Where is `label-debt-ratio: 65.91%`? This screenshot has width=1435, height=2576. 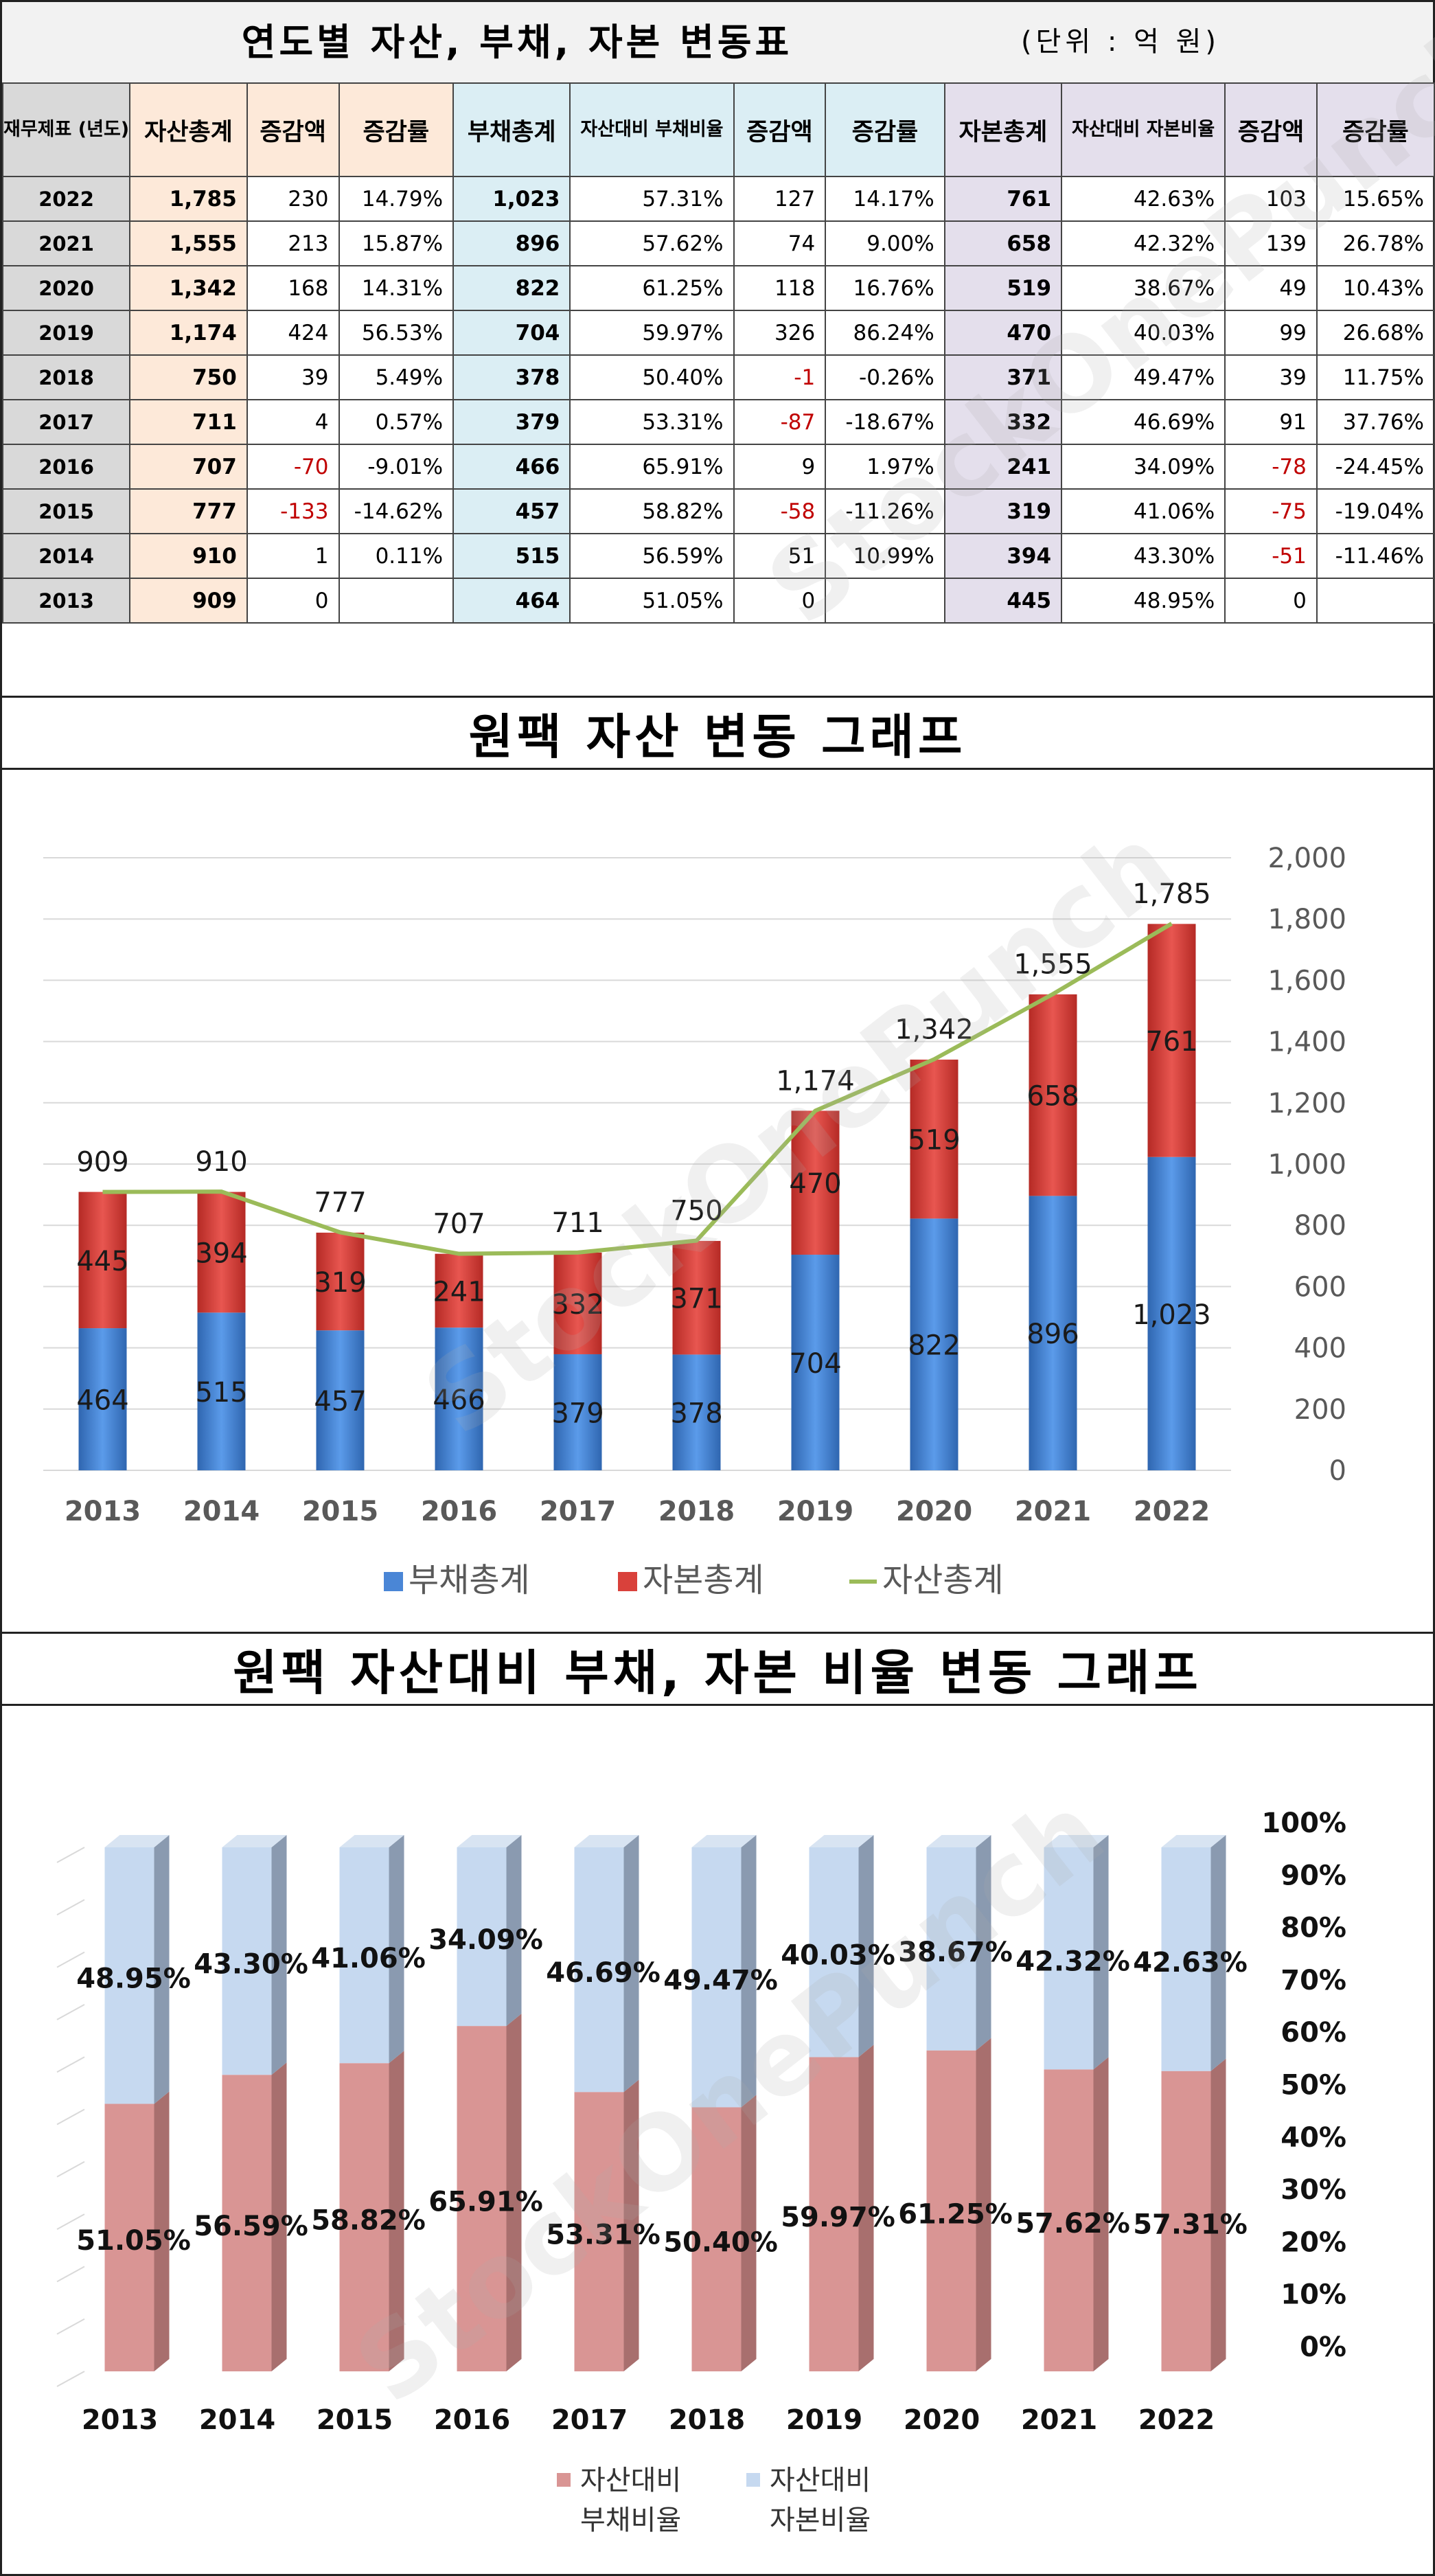
label-debt-ratio: 65.91% is located at coordinates (485, 2202).